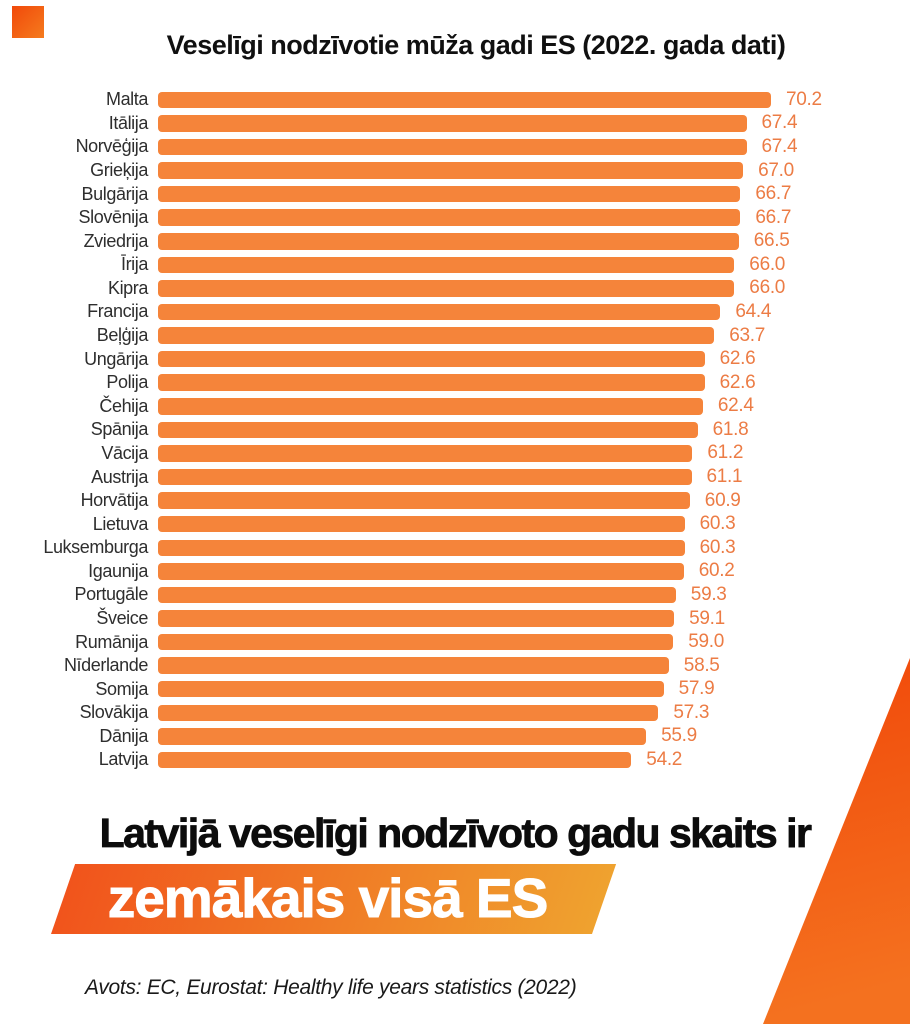 The height and width of the screenshot is (1024, 910). Describe the element at coordinates (119, 170) in the screenshot. I see `country-label: Grieķija` at that location.